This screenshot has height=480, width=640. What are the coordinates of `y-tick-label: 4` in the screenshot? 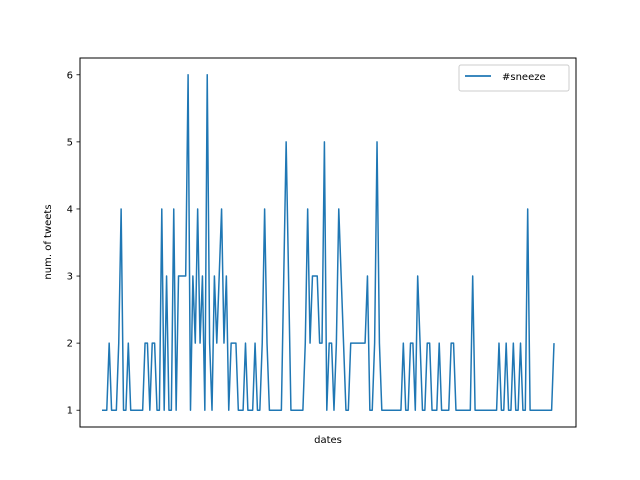 It's located at (70, 209).